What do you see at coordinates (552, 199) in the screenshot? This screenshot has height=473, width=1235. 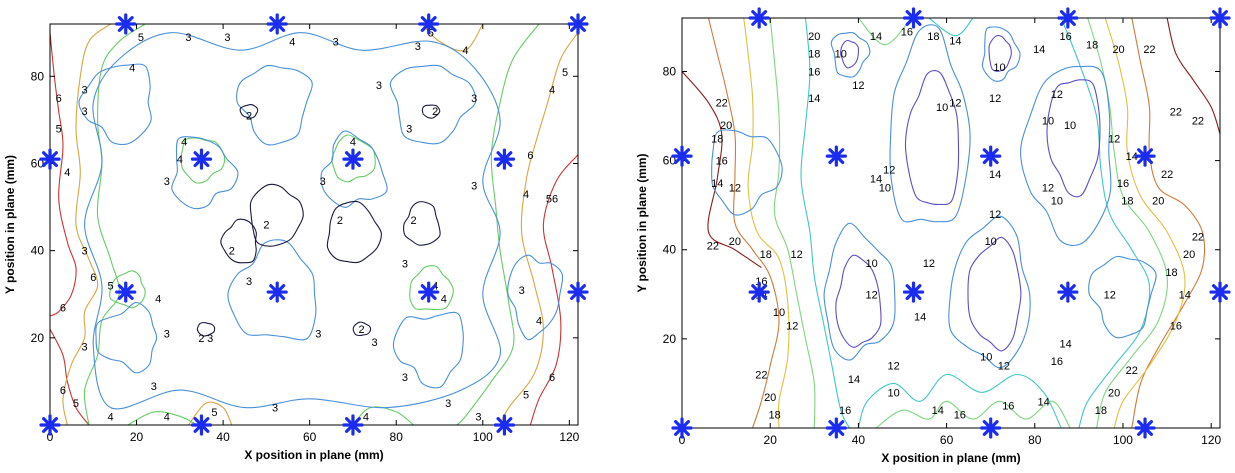 I see `contour-label: 56` at bounding box center [552, 199].